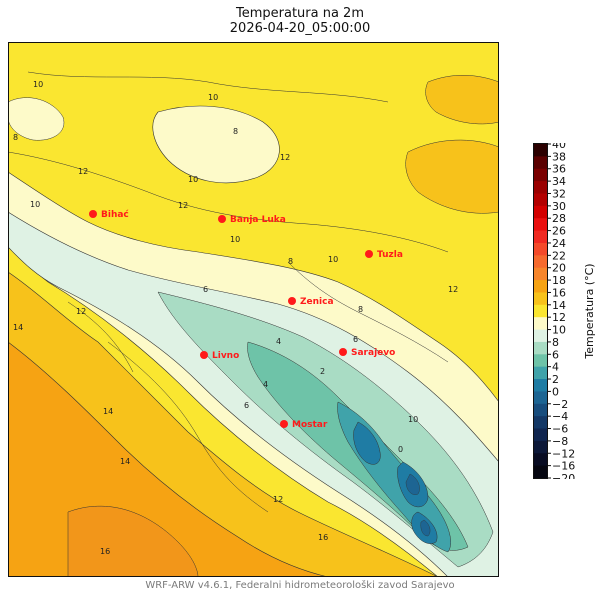 The image size is (600, 600). What do you see at coordinates (559, 231) in the screenshot?
I see `colorbar-tick-label: 26` at bounding box center [559, 231].